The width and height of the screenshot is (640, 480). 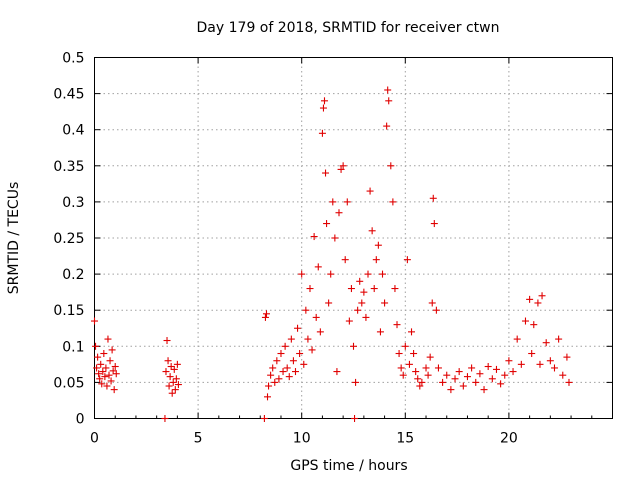 I want to click on y-tick-label: 0.5, so click(x=73, y=59).